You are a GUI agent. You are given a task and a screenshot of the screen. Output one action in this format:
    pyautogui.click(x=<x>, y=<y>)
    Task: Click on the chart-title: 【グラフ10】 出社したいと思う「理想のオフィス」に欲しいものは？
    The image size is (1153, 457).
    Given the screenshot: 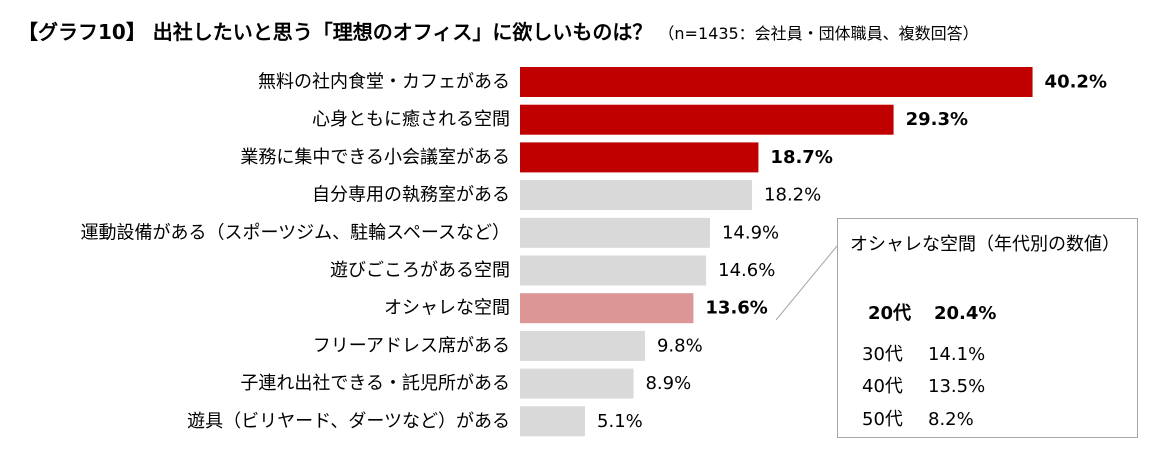 What is the action you would take?
    pyautogui.click(x=335, y=32)
    